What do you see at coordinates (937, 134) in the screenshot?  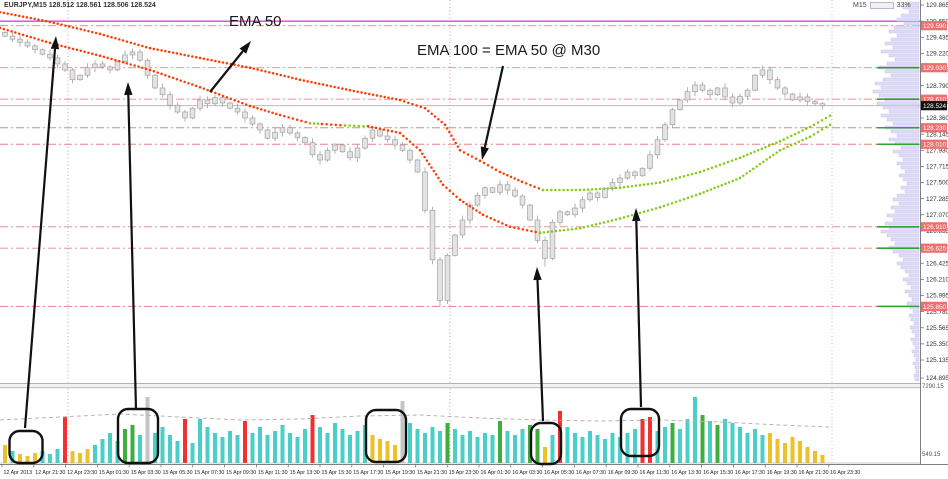 I see `svg-text: 128.145` at bounding box center [937, 134].